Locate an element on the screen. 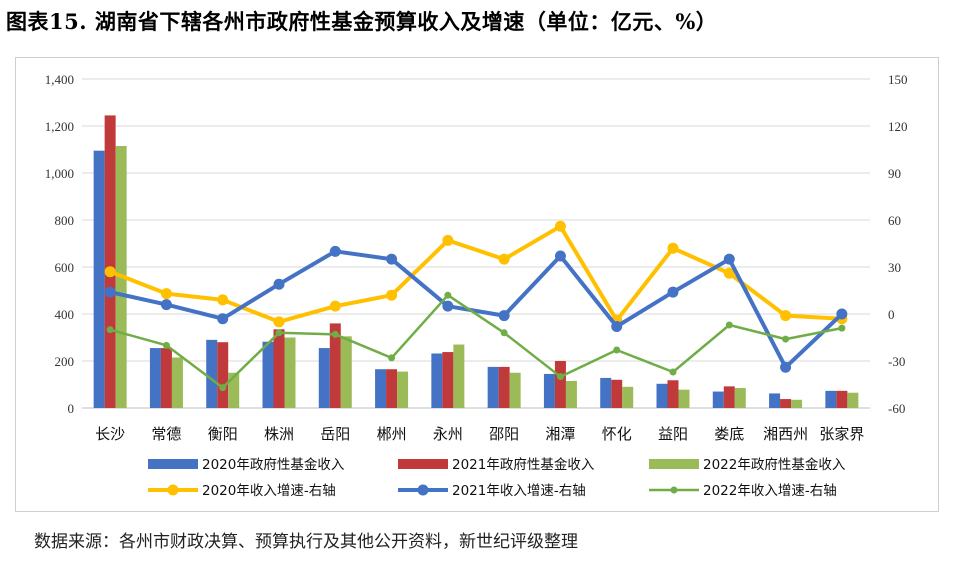  category-label: 邵阳 is located at coordinates (504, 434).